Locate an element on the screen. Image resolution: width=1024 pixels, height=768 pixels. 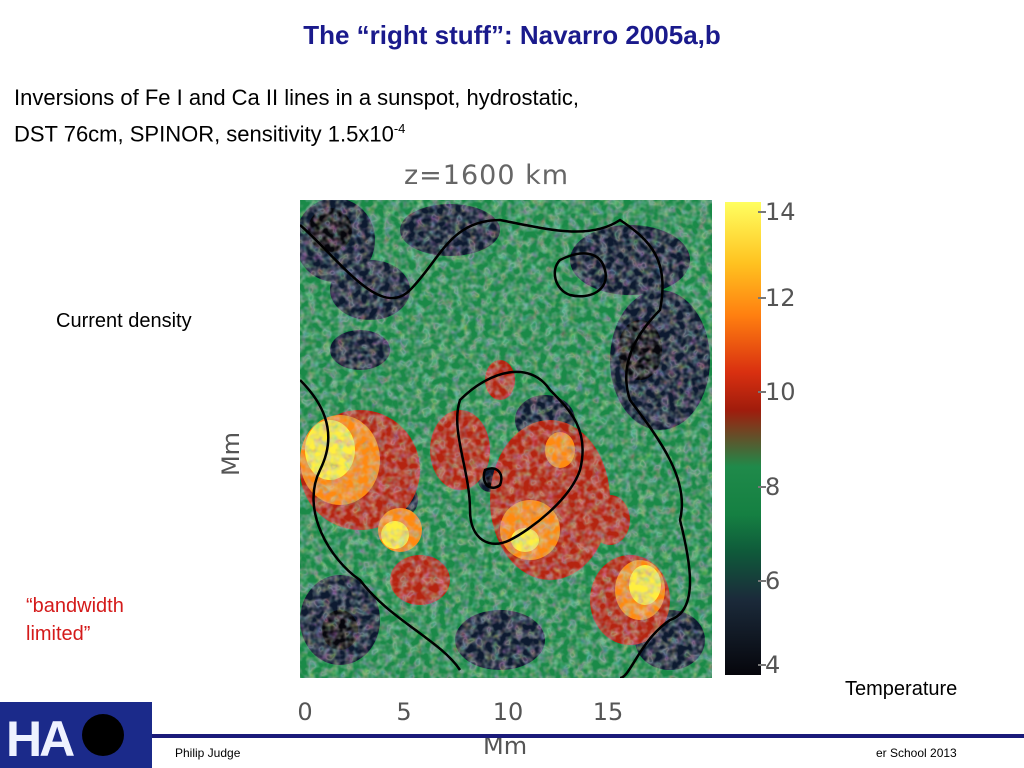
subtitle-exponent: -4 is located at coordinates (399, 128).